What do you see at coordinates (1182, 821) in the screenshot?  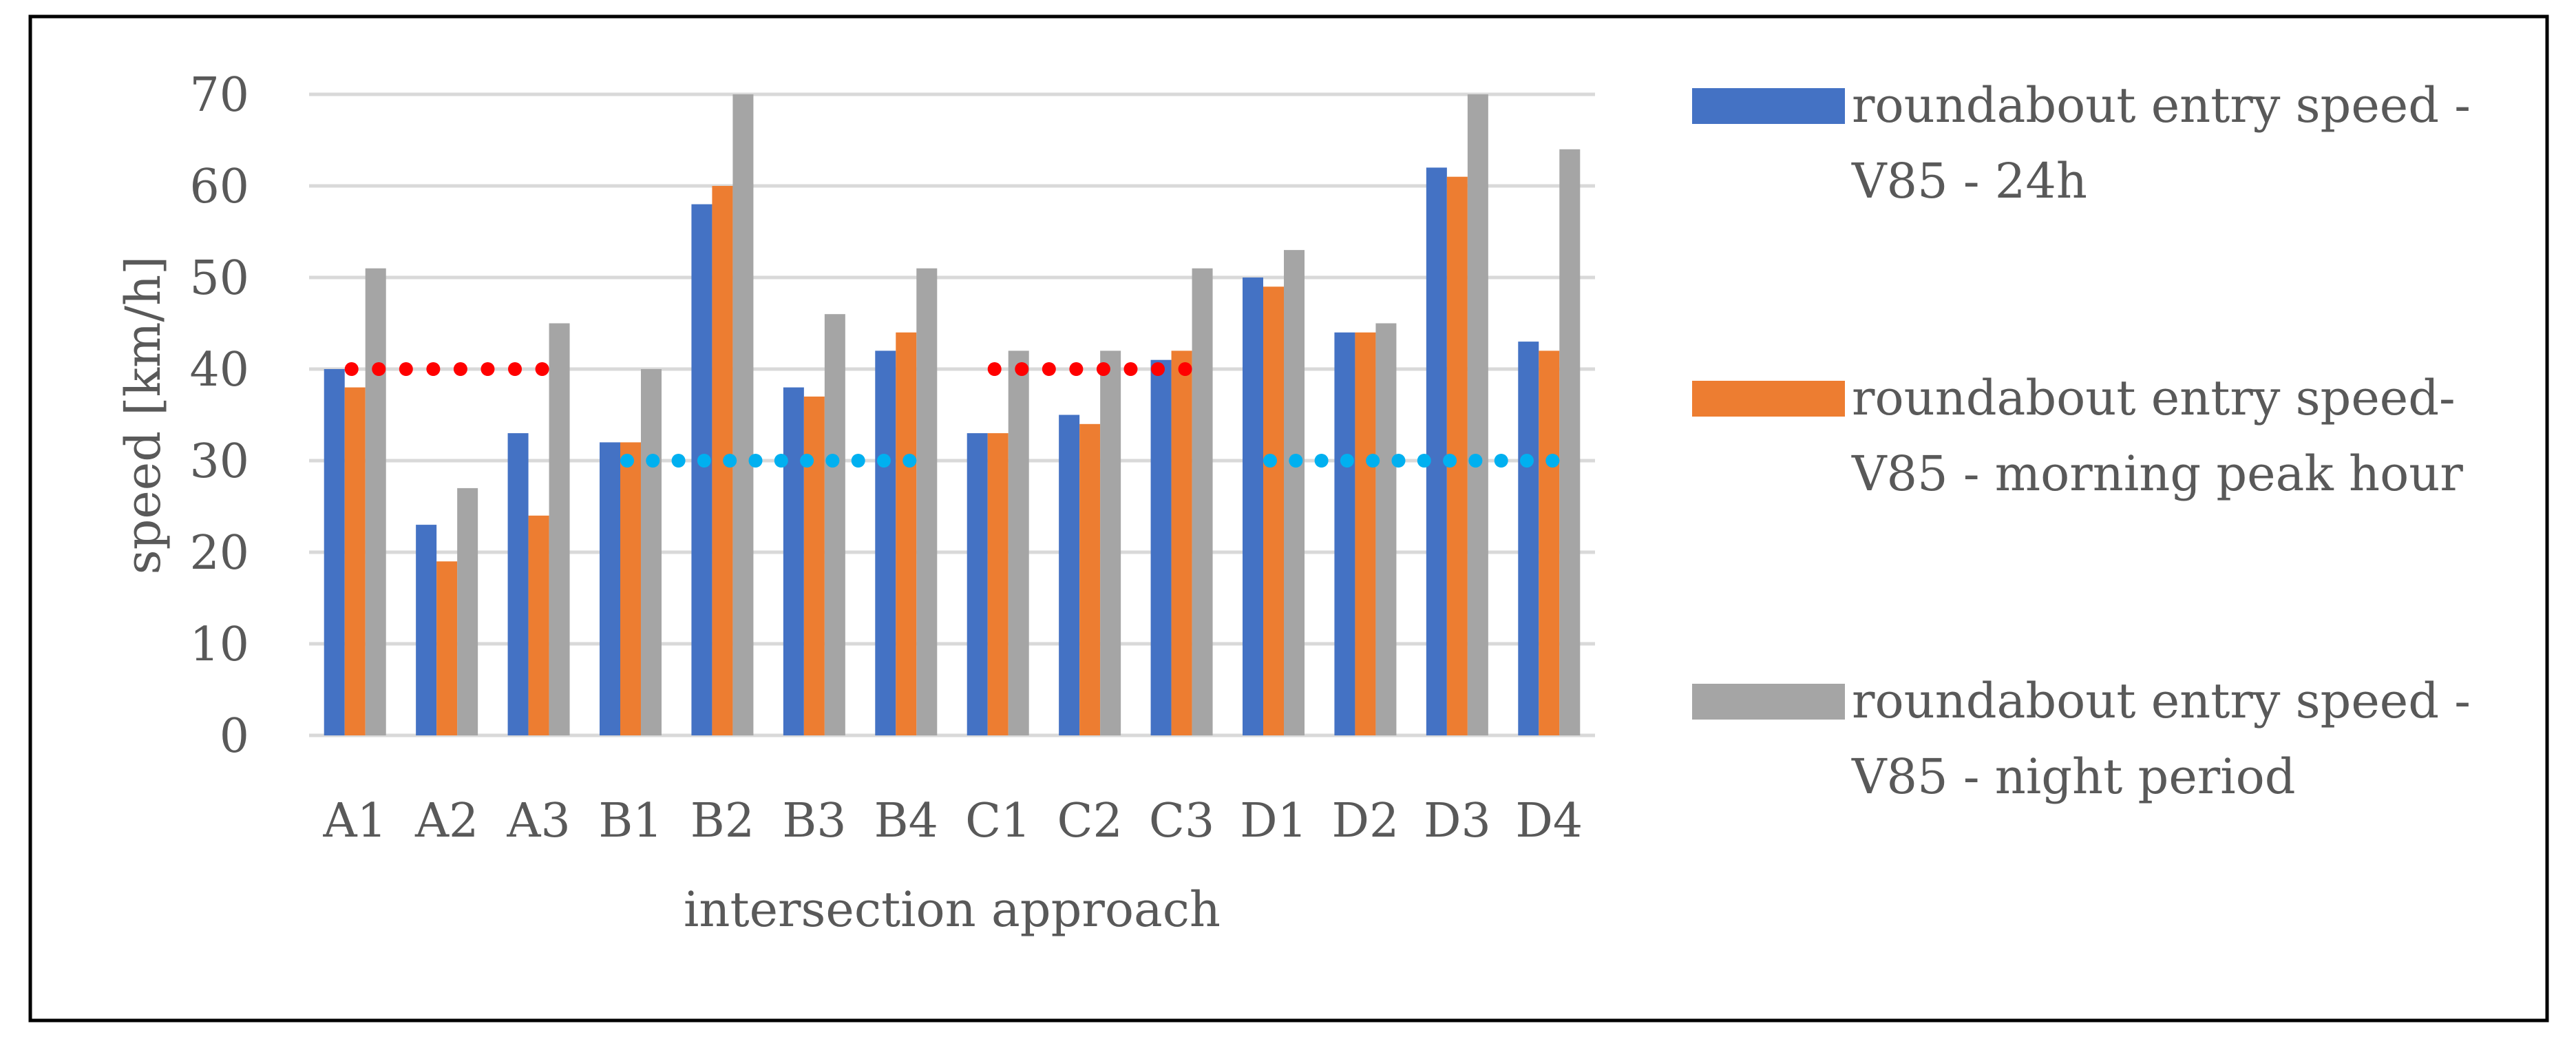 I see `x-tick-label: C3` at bounding box center [1182, 821].